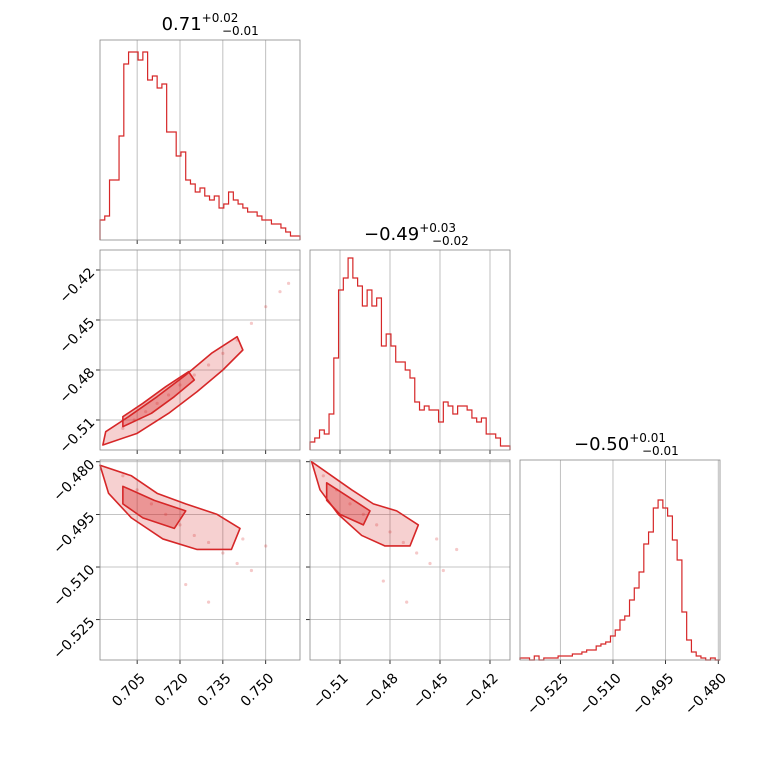 This screenshot has width=760, height=760. Describe the element at coordinates (200, 560) in the screenshot. I see `scatter-panel-2-frame` at that location.